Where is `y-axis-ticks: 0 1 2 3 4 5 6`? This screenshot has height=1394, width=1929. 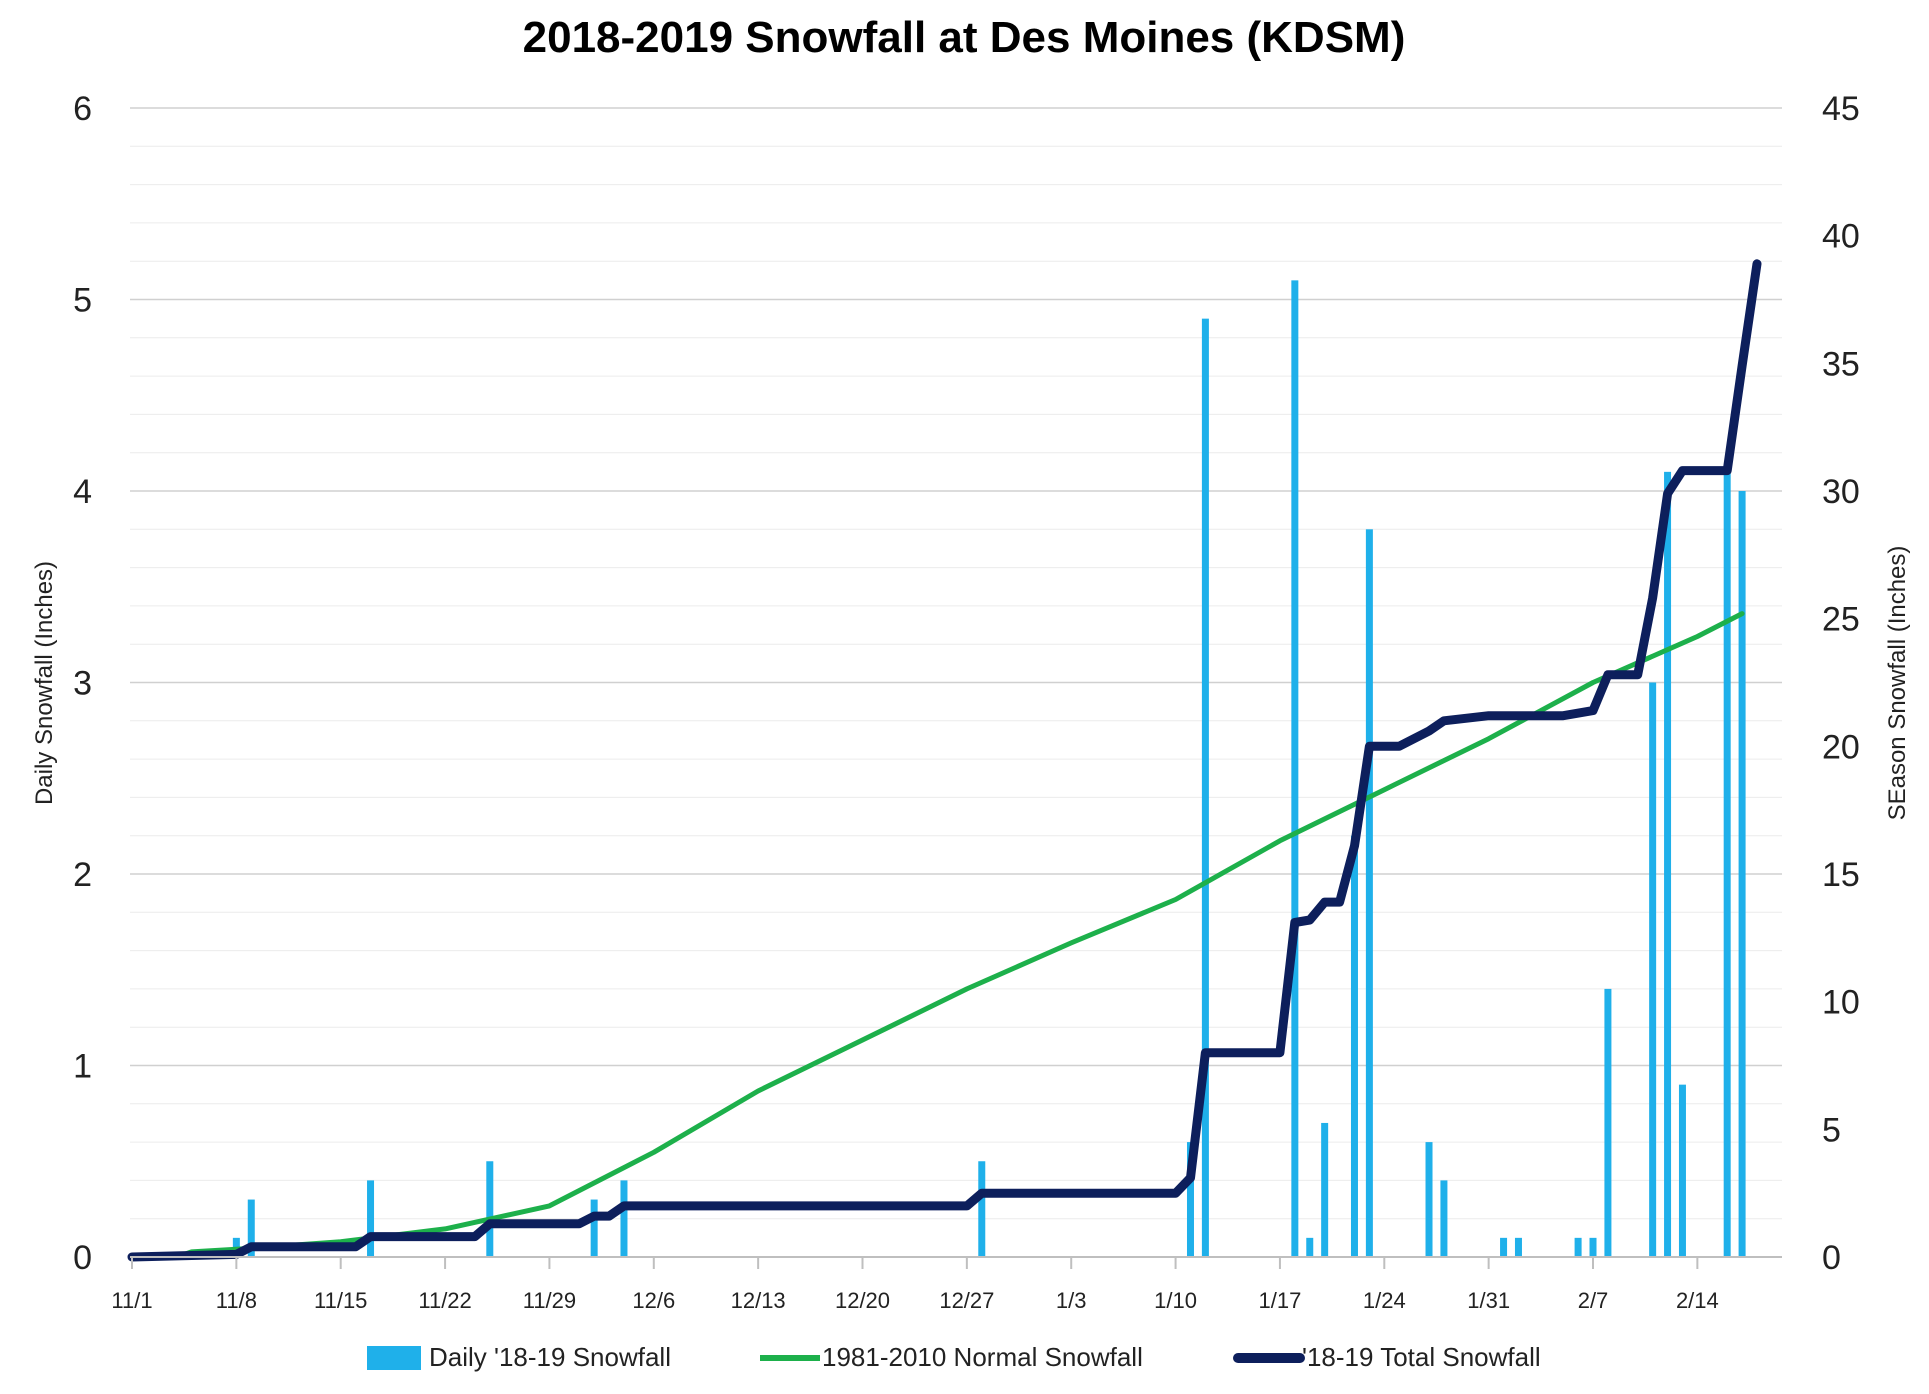
y-axis-ticks: 0 1 2 3 4 5 6 is located at coordinates (82, 683).